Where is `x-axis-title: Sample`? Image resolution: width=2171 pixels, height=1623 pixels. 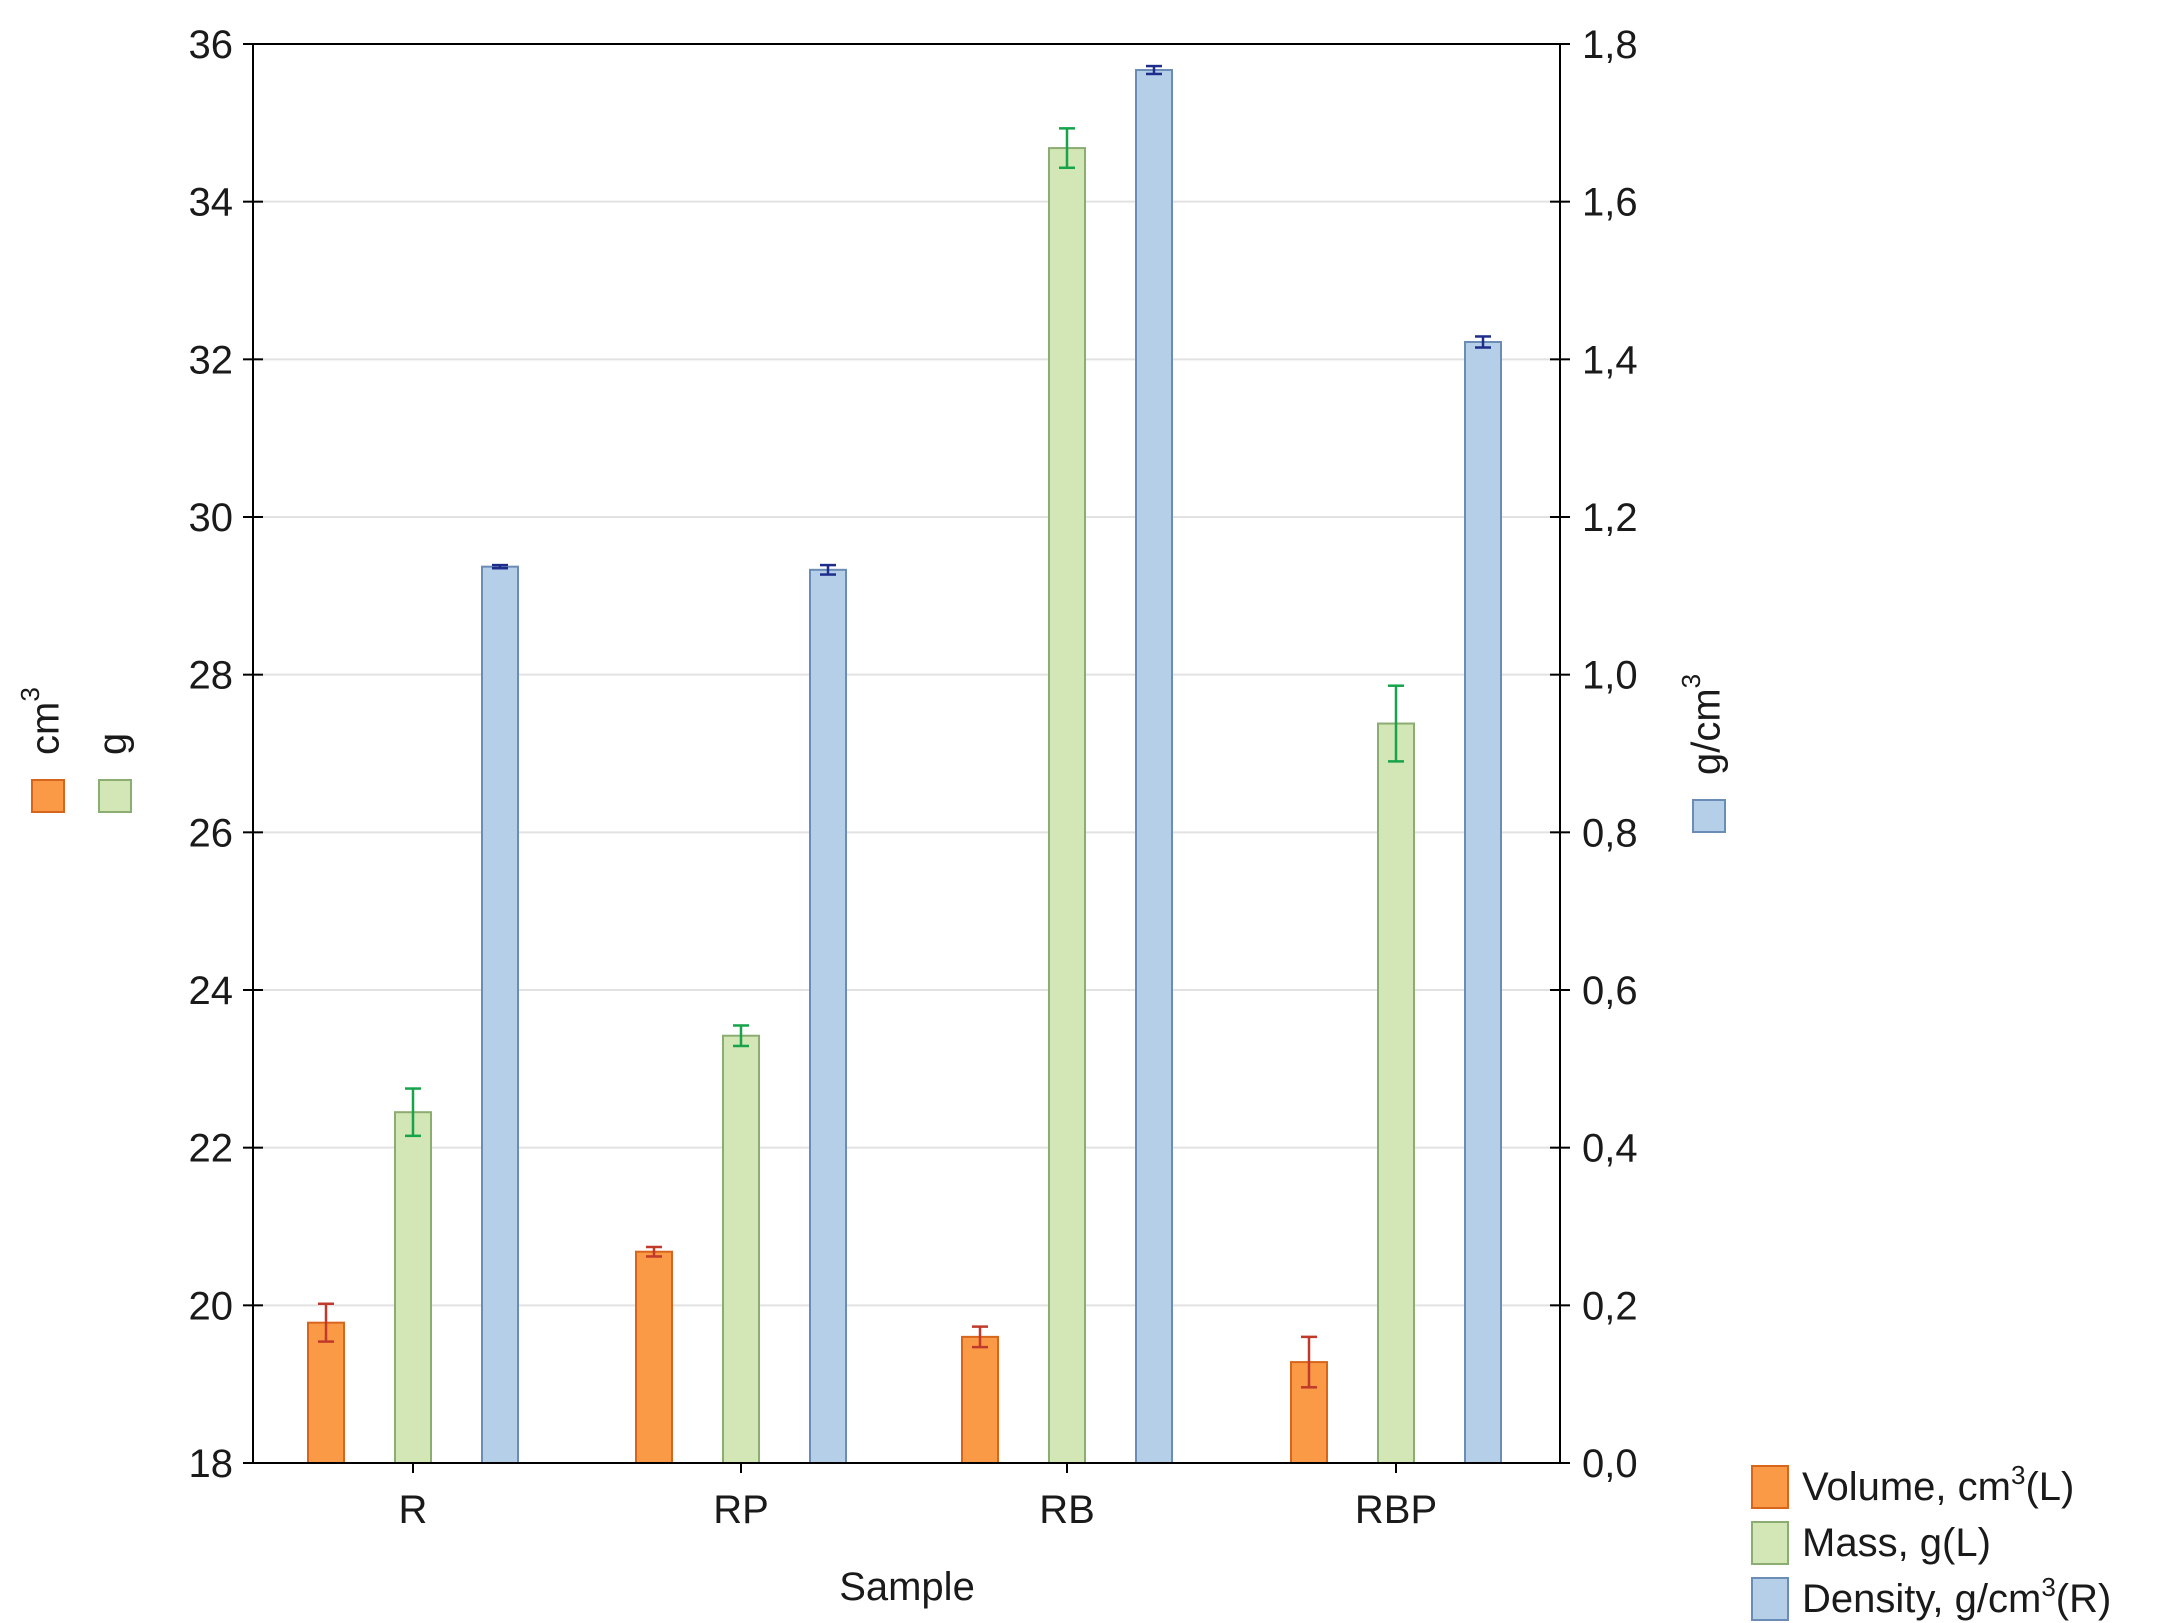 x-axis-title: Sample is located at coordinates (907, 1587).